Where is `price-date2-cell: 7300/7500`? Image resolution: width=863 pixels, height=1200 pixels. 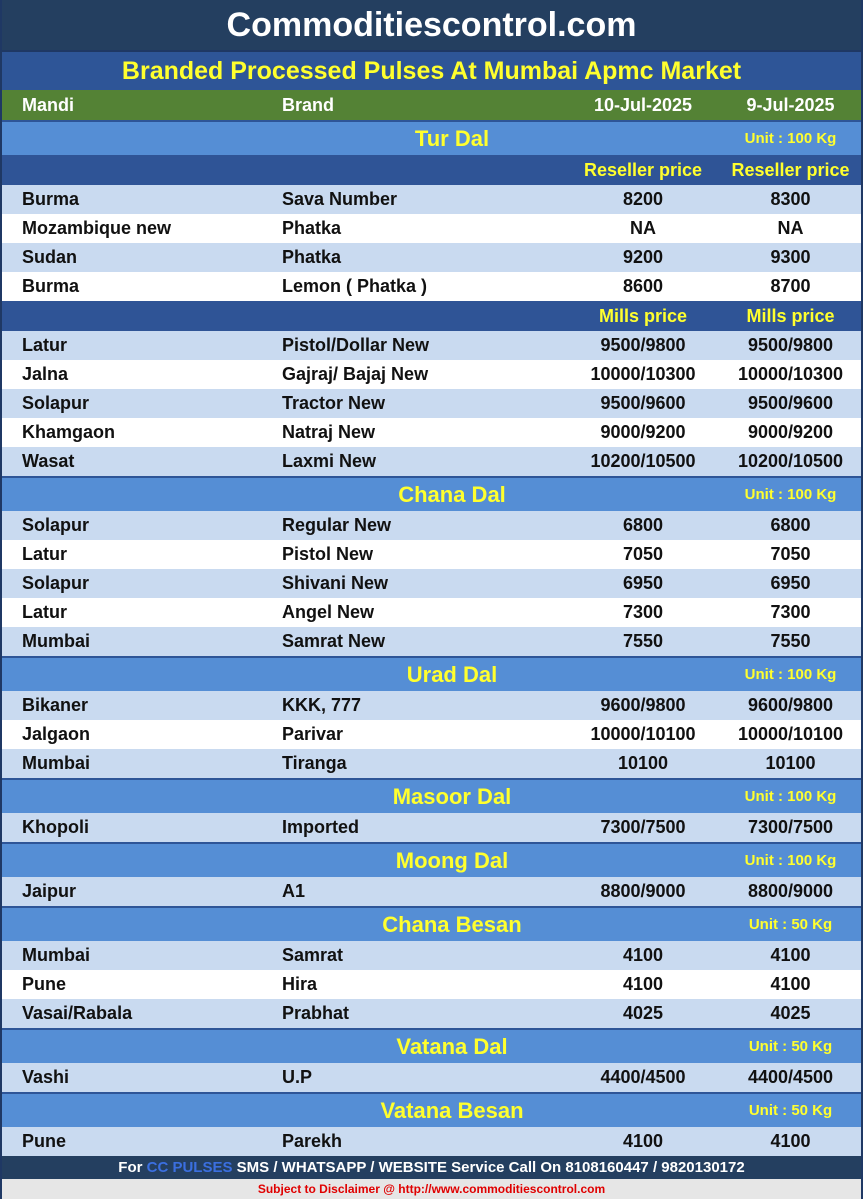
price-date2-cell: 7300/7500 is located at coordinates (790, 827).